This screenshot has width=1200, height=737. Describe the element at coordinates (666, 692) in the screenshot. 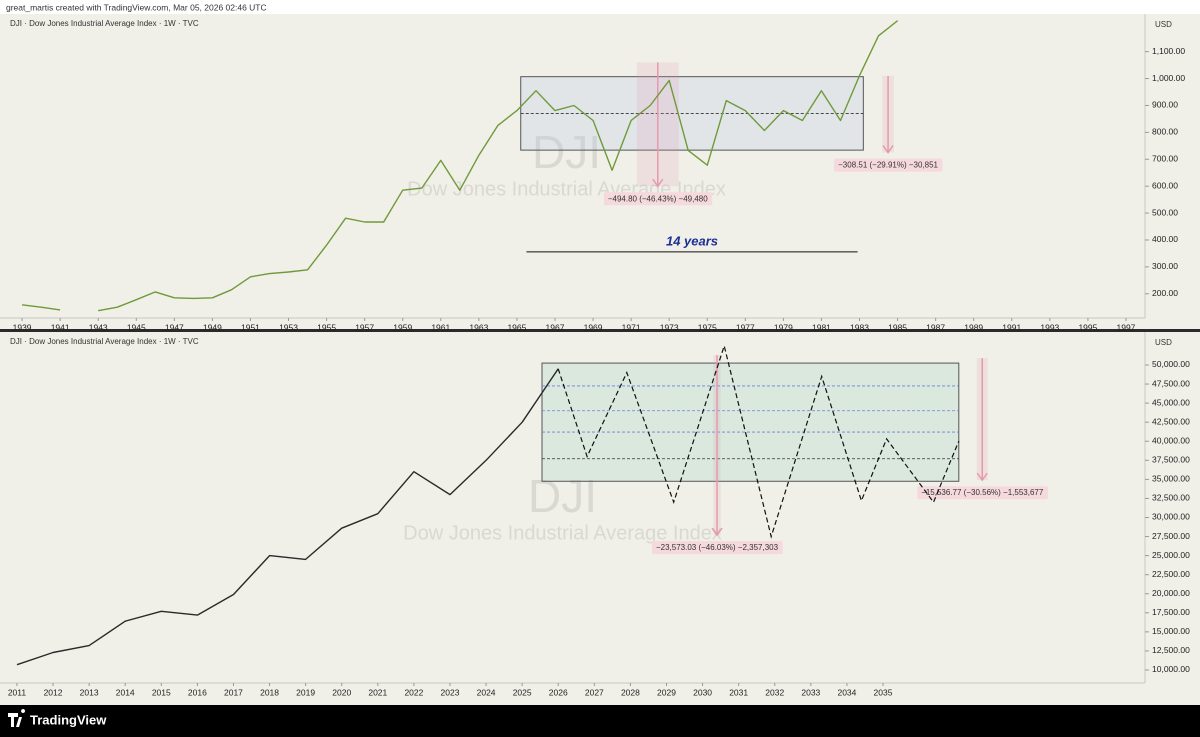

I see `x-tick-label: 2029` at that location.